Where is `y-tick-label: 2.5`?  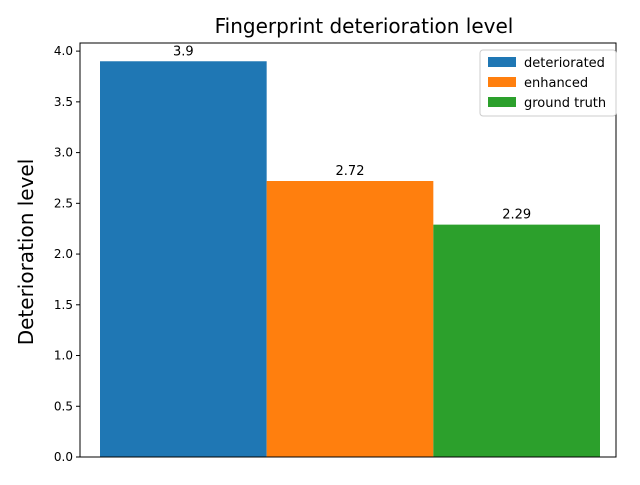
y-tick-label: 2.5 is located at coordinates (63, 203).